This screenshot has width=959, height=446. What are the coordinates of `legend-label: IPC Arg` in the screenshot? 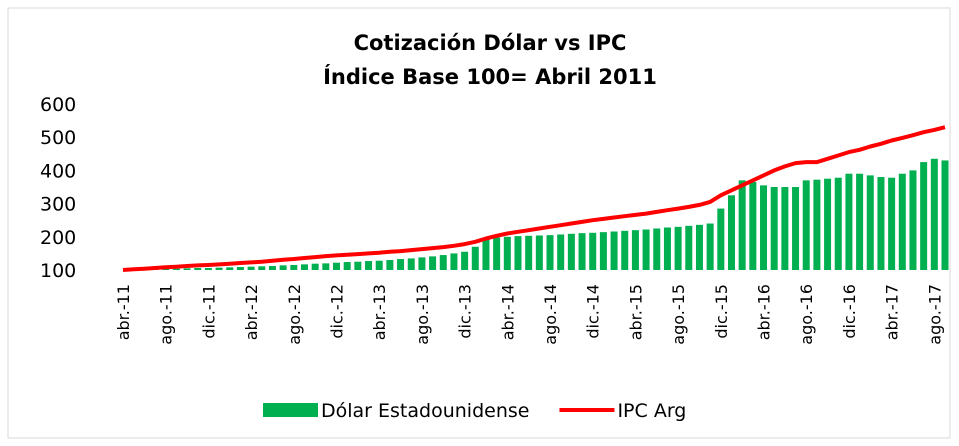 It's located at (651, 411).